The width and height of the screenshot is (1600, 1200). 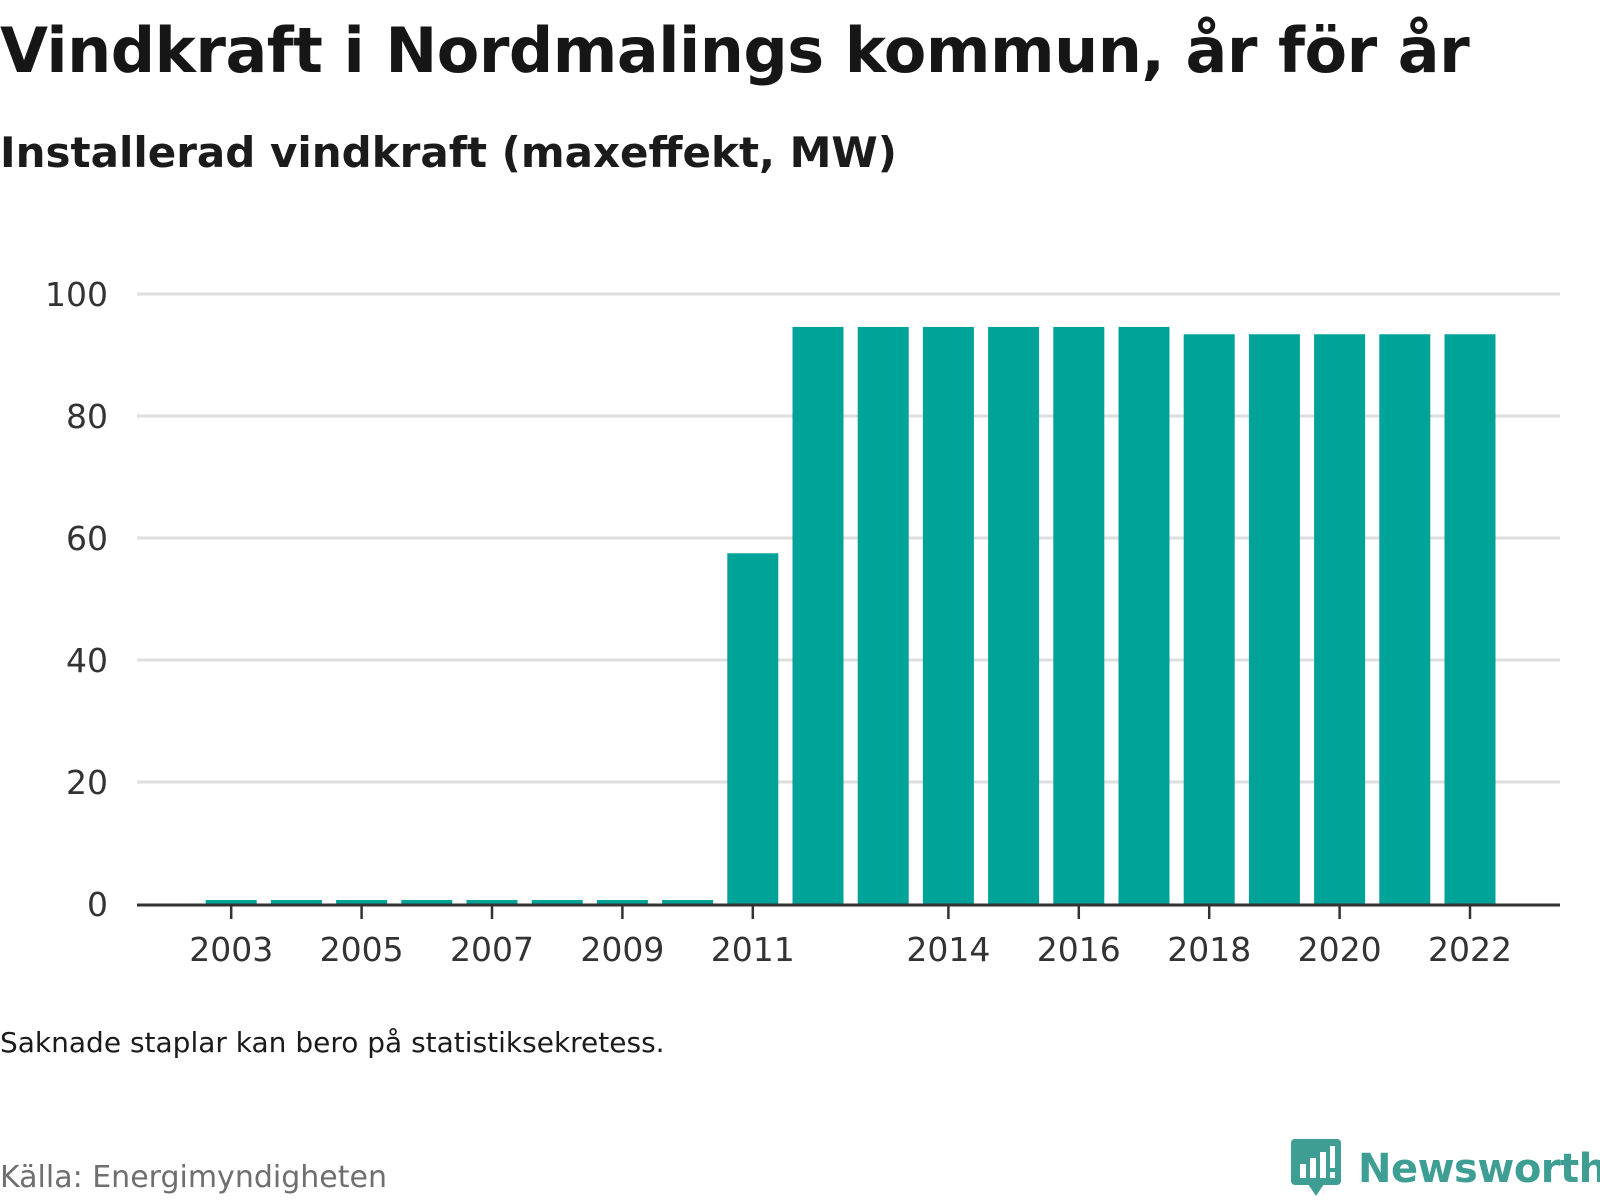 I want to click on y-tick-label: 0, so click(x=97, y=904).